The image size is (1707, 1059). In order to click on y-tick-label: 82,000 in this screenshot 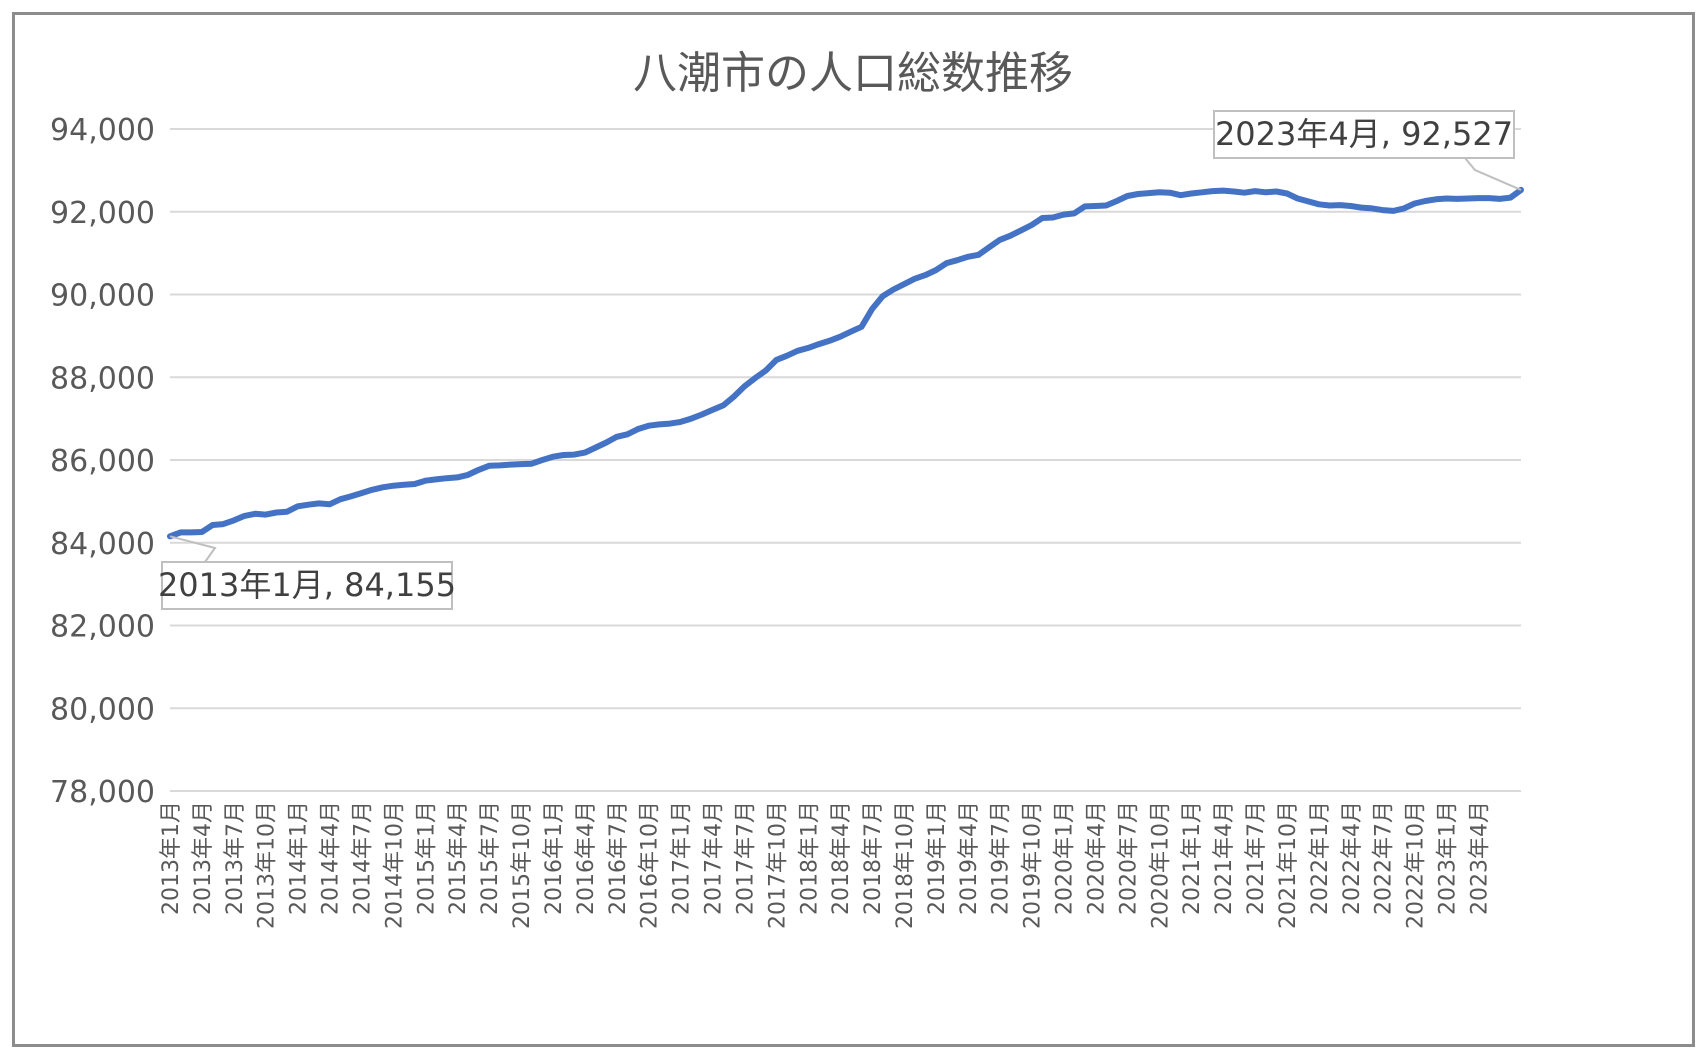, I will do `click(102, 627)`.